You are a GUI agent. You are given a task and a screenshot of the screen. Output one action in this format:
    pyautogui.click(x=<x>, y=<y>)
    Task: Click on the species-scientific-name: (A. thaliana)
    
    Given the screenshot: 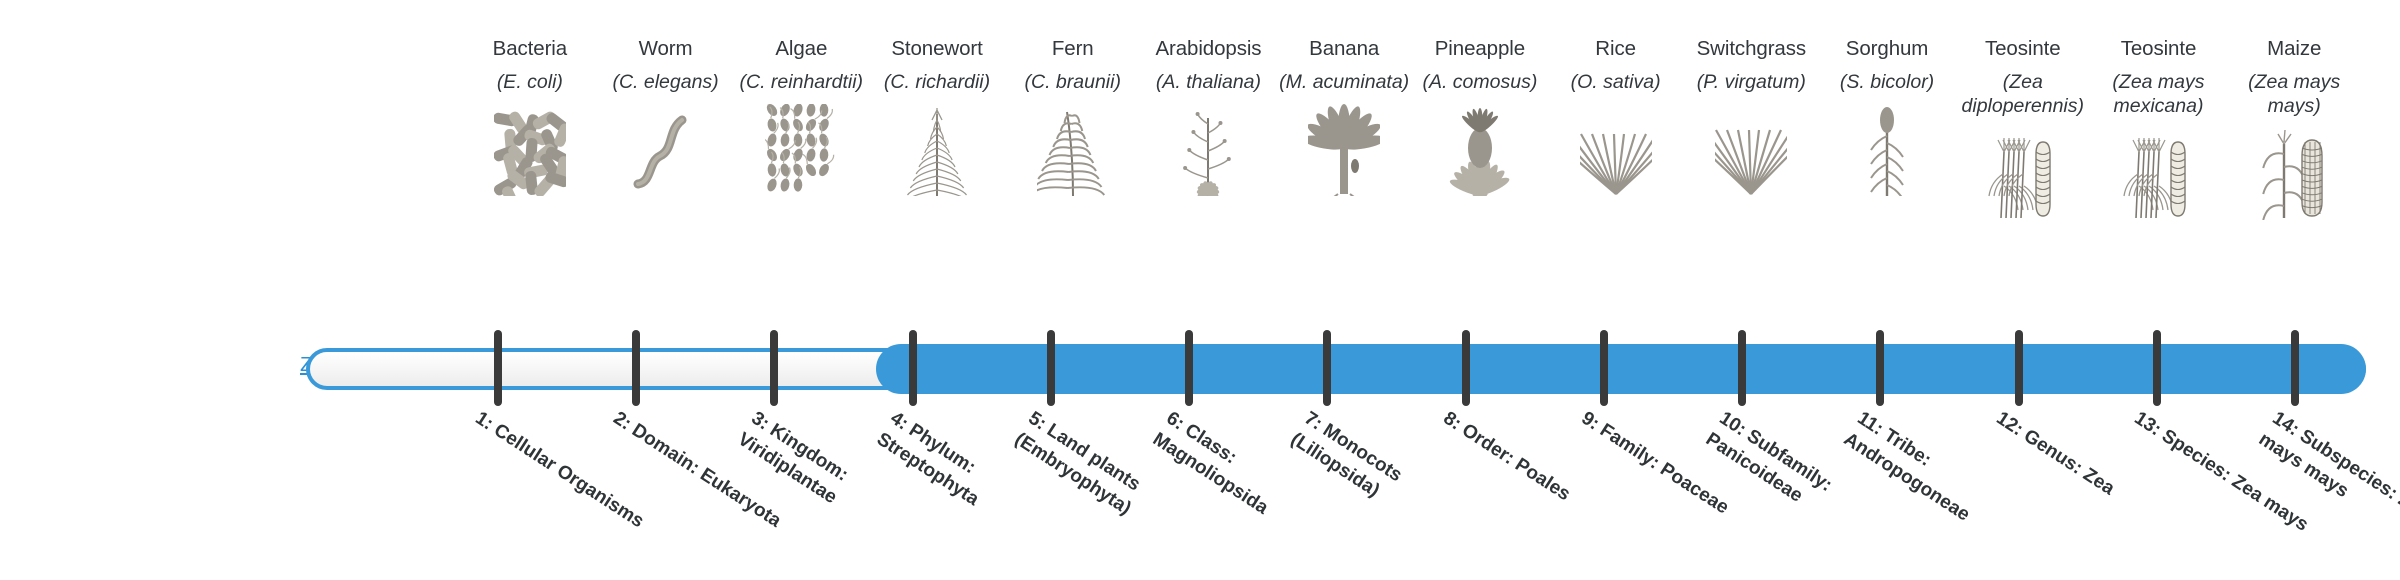 What is the action you would take?
    pyautogui.click(x=1208, y=82)
    